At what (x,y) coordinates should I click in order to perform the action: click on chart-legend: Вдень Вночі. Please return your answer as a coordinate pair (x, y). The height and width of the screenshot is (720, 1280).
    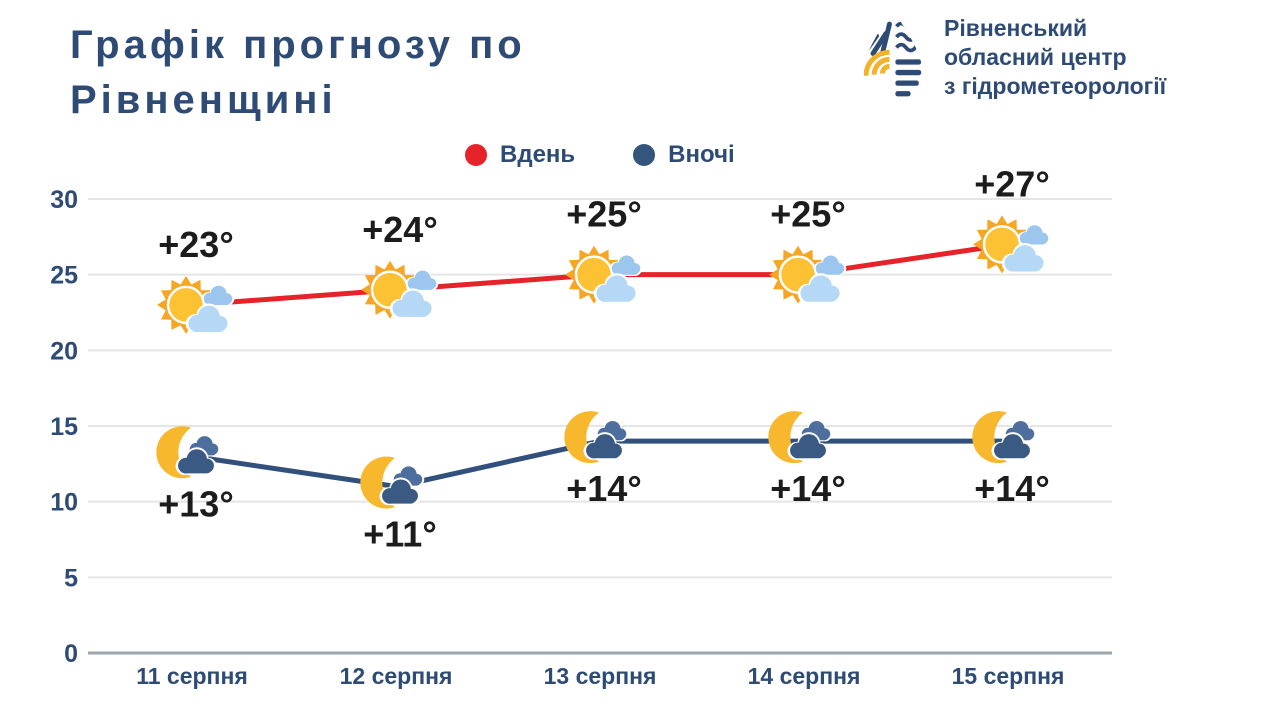
    Looking at the image, I should click on (600, 155).